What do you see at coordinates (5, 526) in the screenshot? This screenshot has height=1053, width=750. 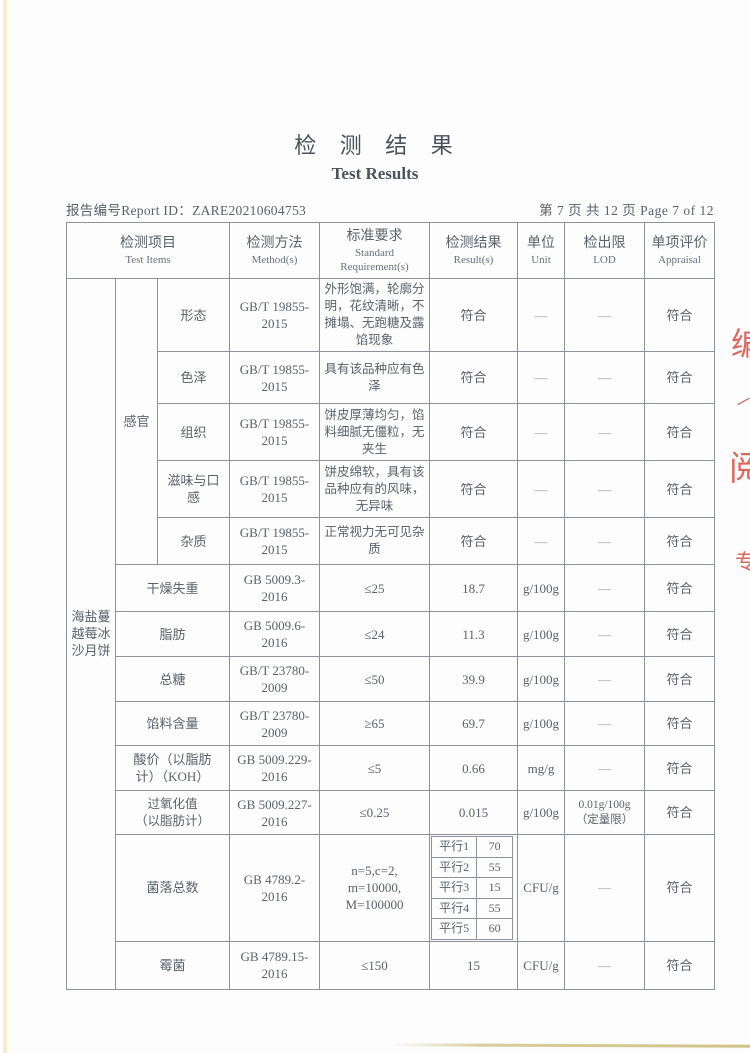 I see `scan-page-edge-left` at bounding box center [5, 526].